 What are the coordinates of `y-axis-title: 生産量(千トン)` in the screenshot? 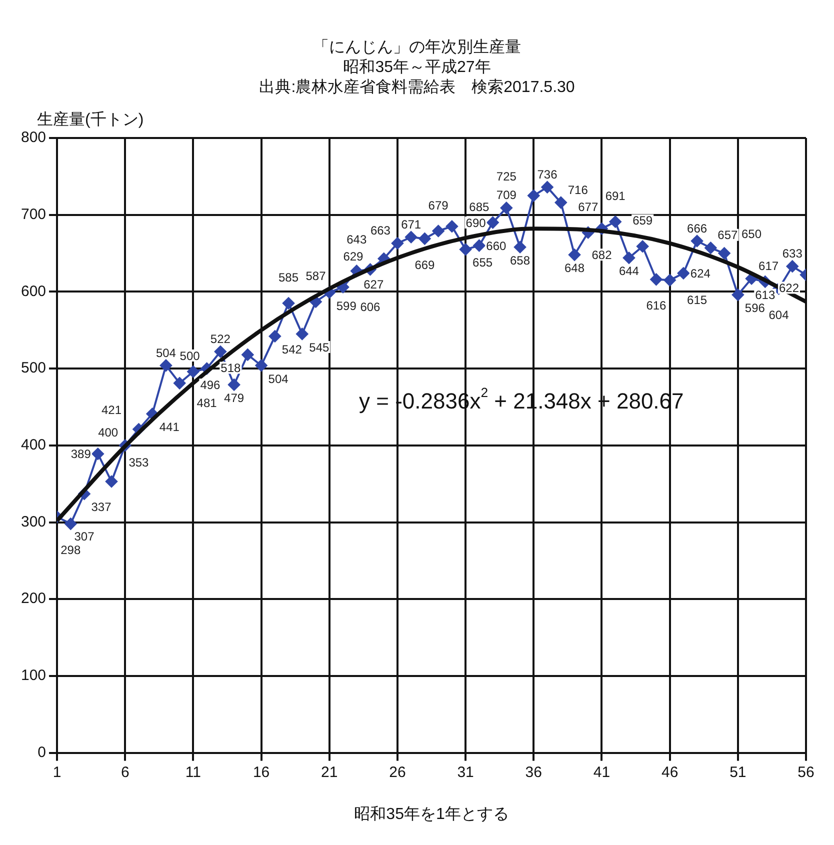 It's located at (90, 119).